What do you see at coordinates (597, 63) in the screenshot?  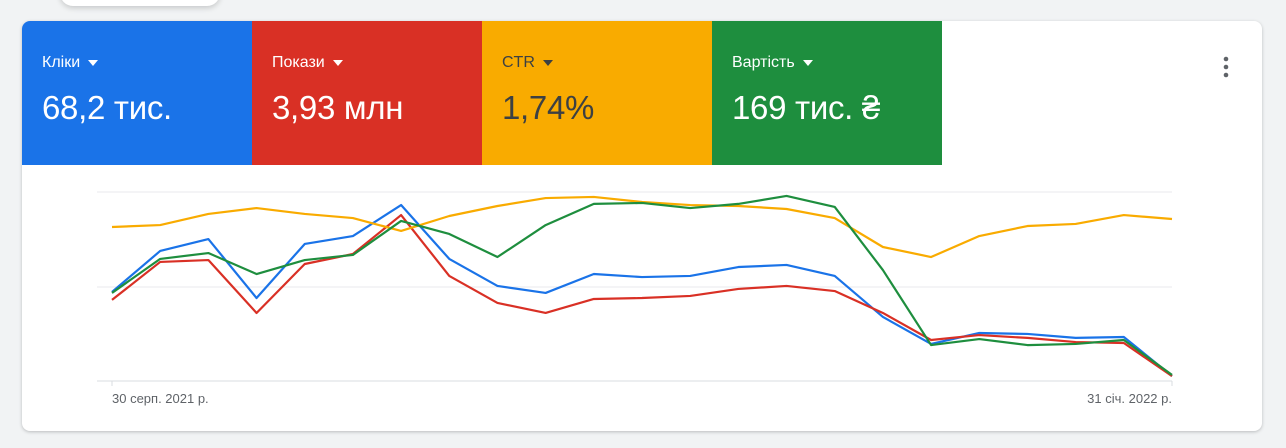 I see `metric-header: CTR` at bounding box center [597, 63].